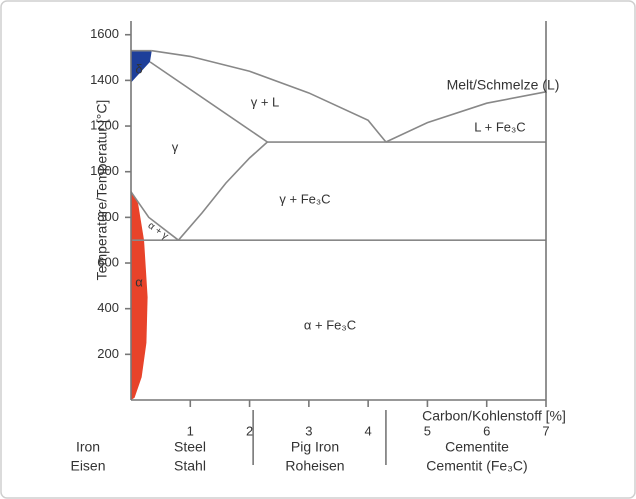  I want to click on x-tick-label: 3, so click(308, 430).